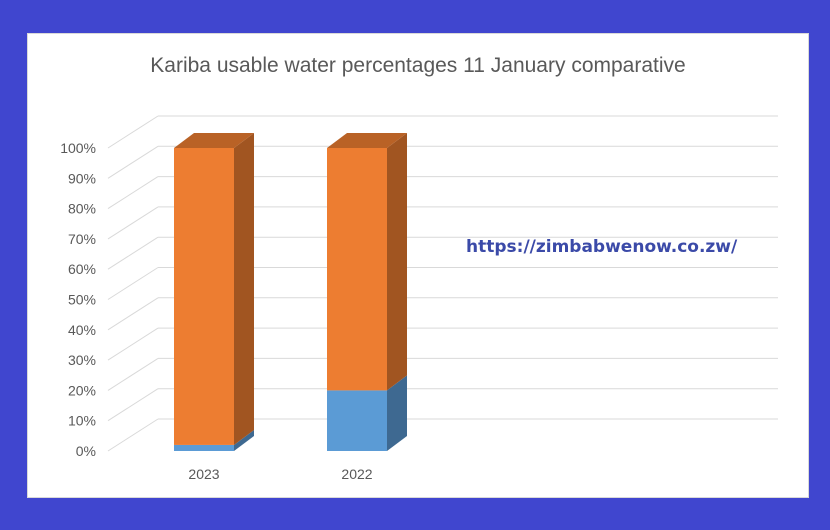  What do you see at coordinates (82, 178) in the screenshot?
I see `y-tick-label: 90%` at bounding box center [82, 178].